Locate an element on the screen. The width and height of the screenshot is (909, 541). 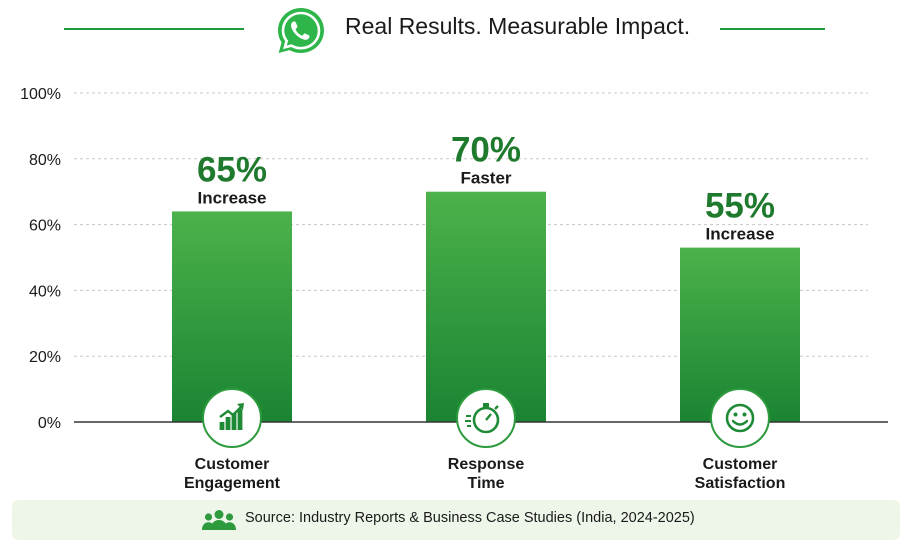
bar-value-label: 65% is located at coordinates (232, 169).